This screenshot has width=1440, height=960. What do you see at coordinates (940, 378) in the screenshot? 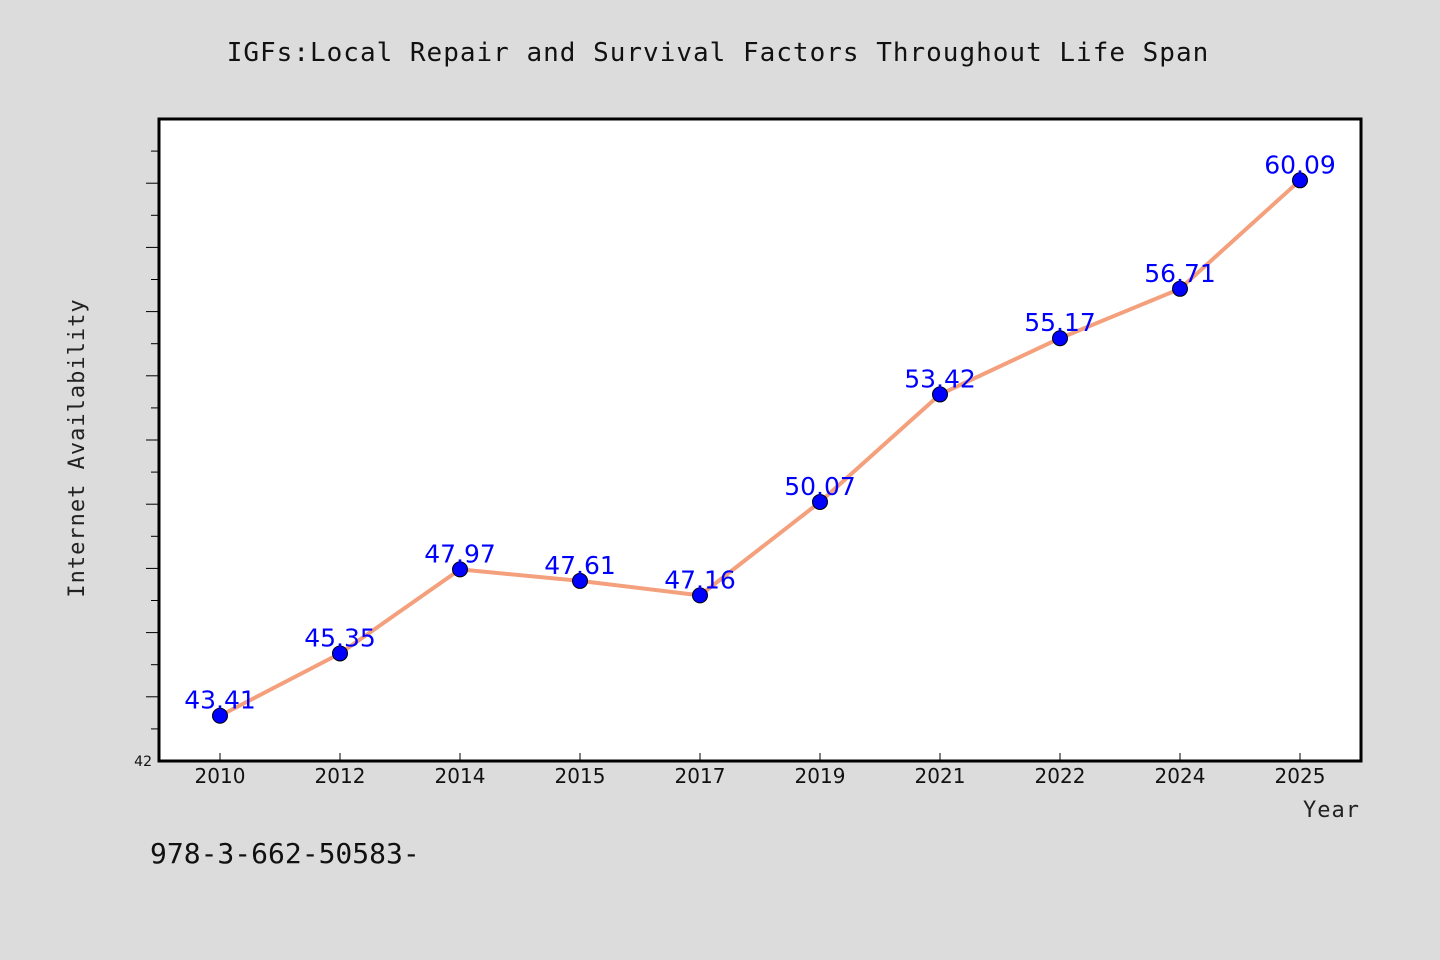
I see `data-label: 53.42` at bounding box center [940, 378].